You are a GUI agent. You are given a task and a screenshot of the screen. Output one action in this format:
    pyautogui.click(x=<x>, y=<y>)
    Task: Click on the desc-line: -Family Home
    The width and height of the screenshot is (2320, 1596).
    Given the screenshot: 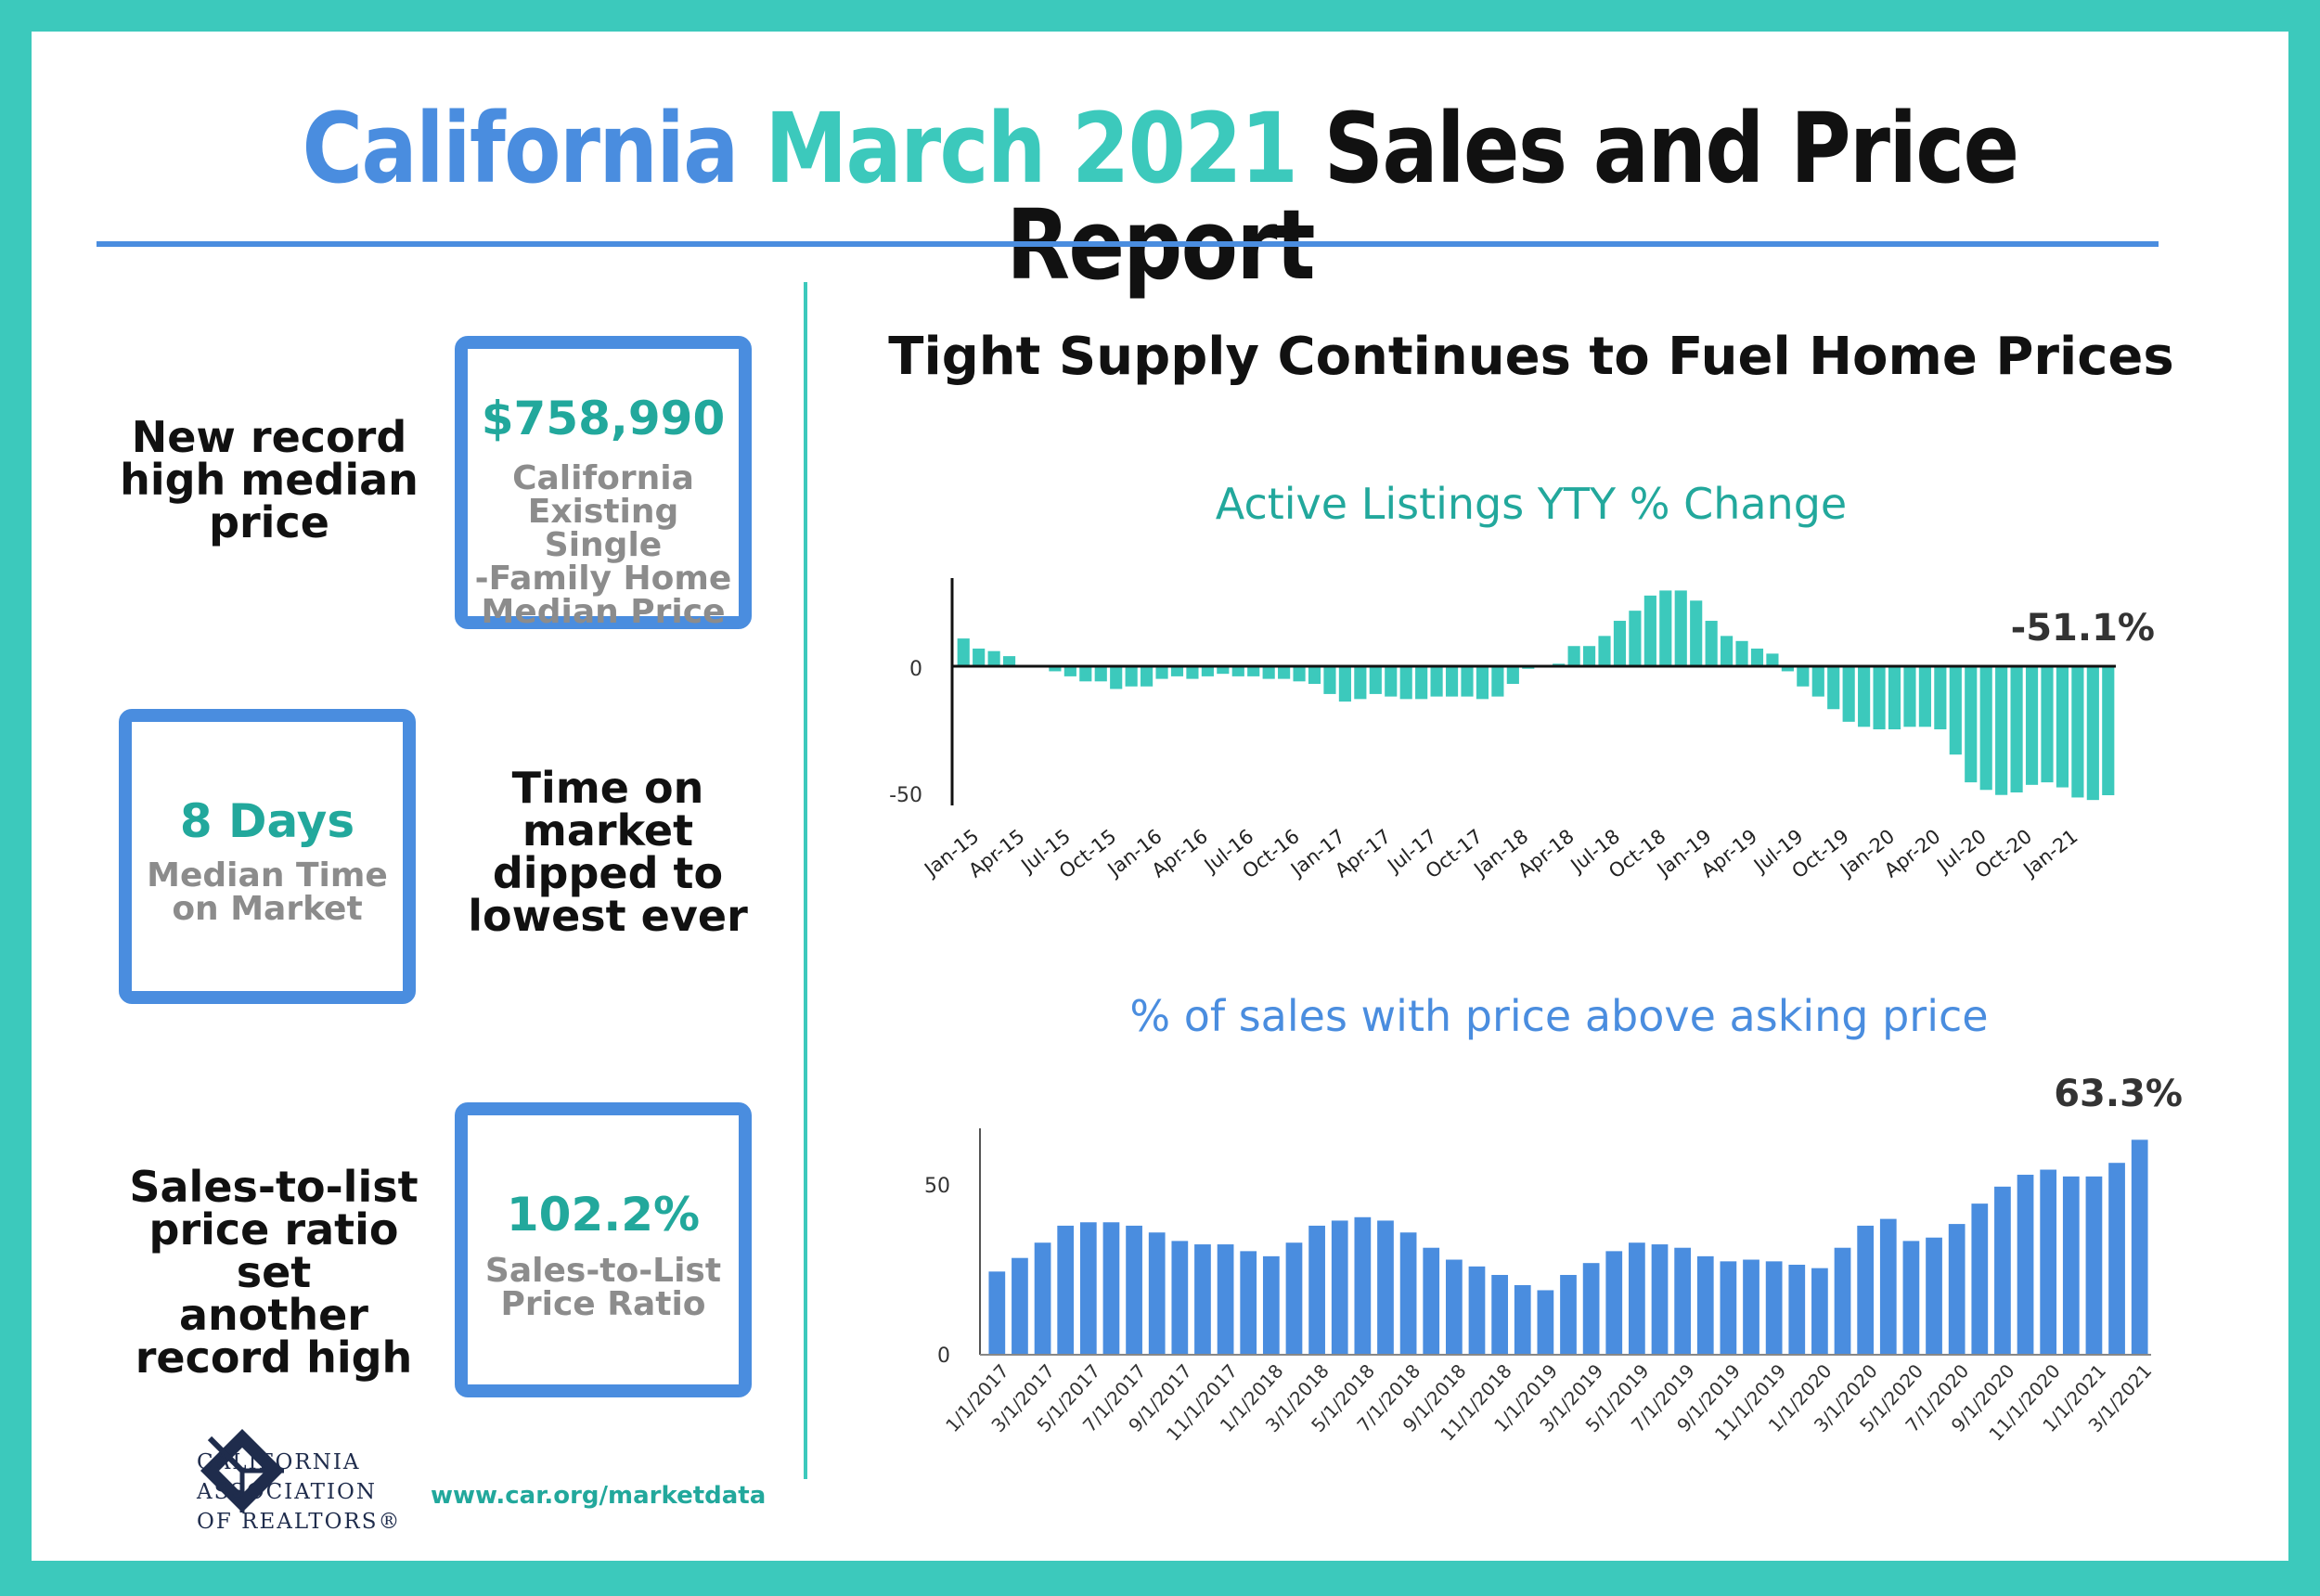 What is the action you would take?
    pyautogui.click(x=603, y=579)
    